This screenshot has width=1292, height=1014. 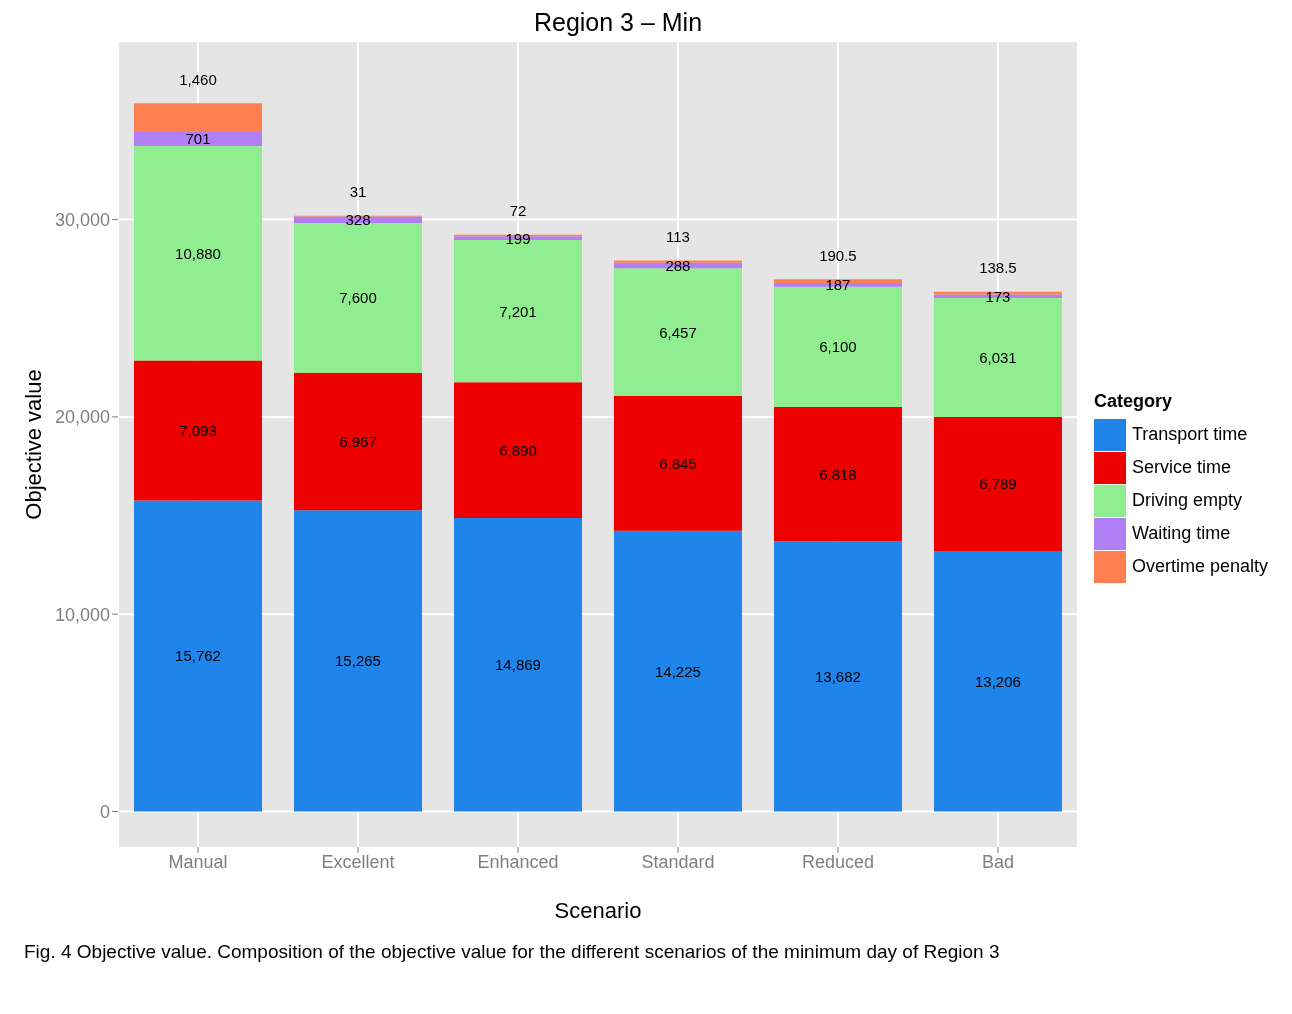 I want to click on x-tick-label: Manual, so click(x=198, y=861).